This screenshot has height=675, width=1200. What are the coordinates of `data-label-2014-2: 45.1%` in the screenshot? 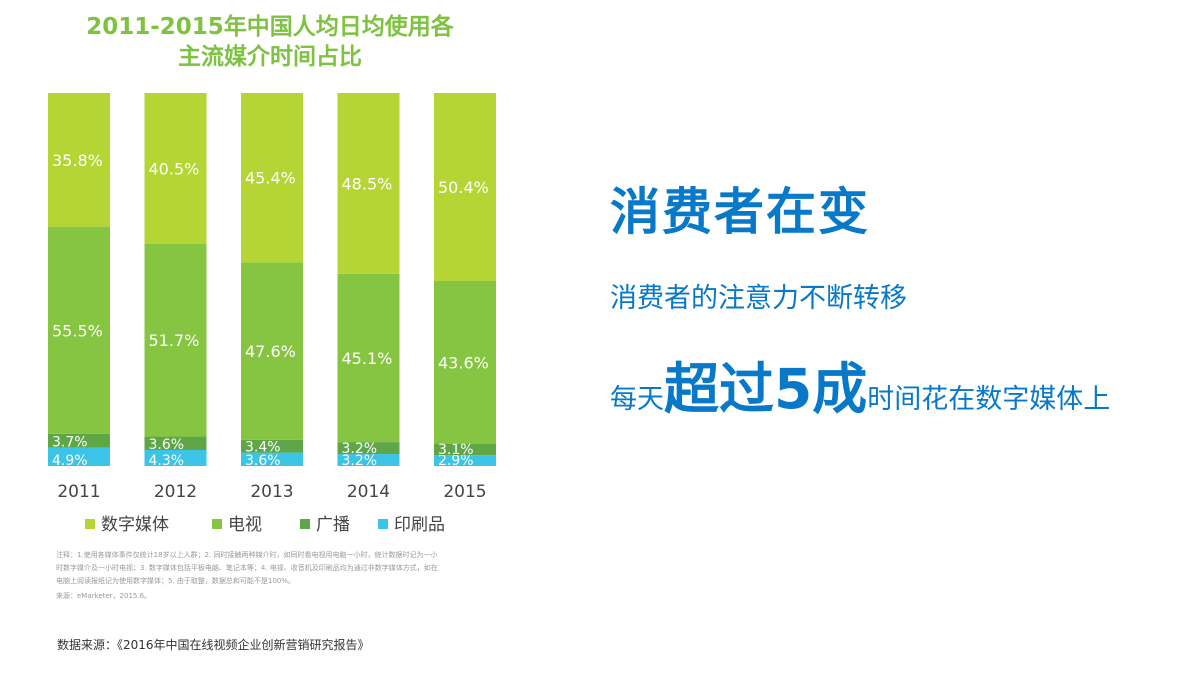 It's located at (367, 358).